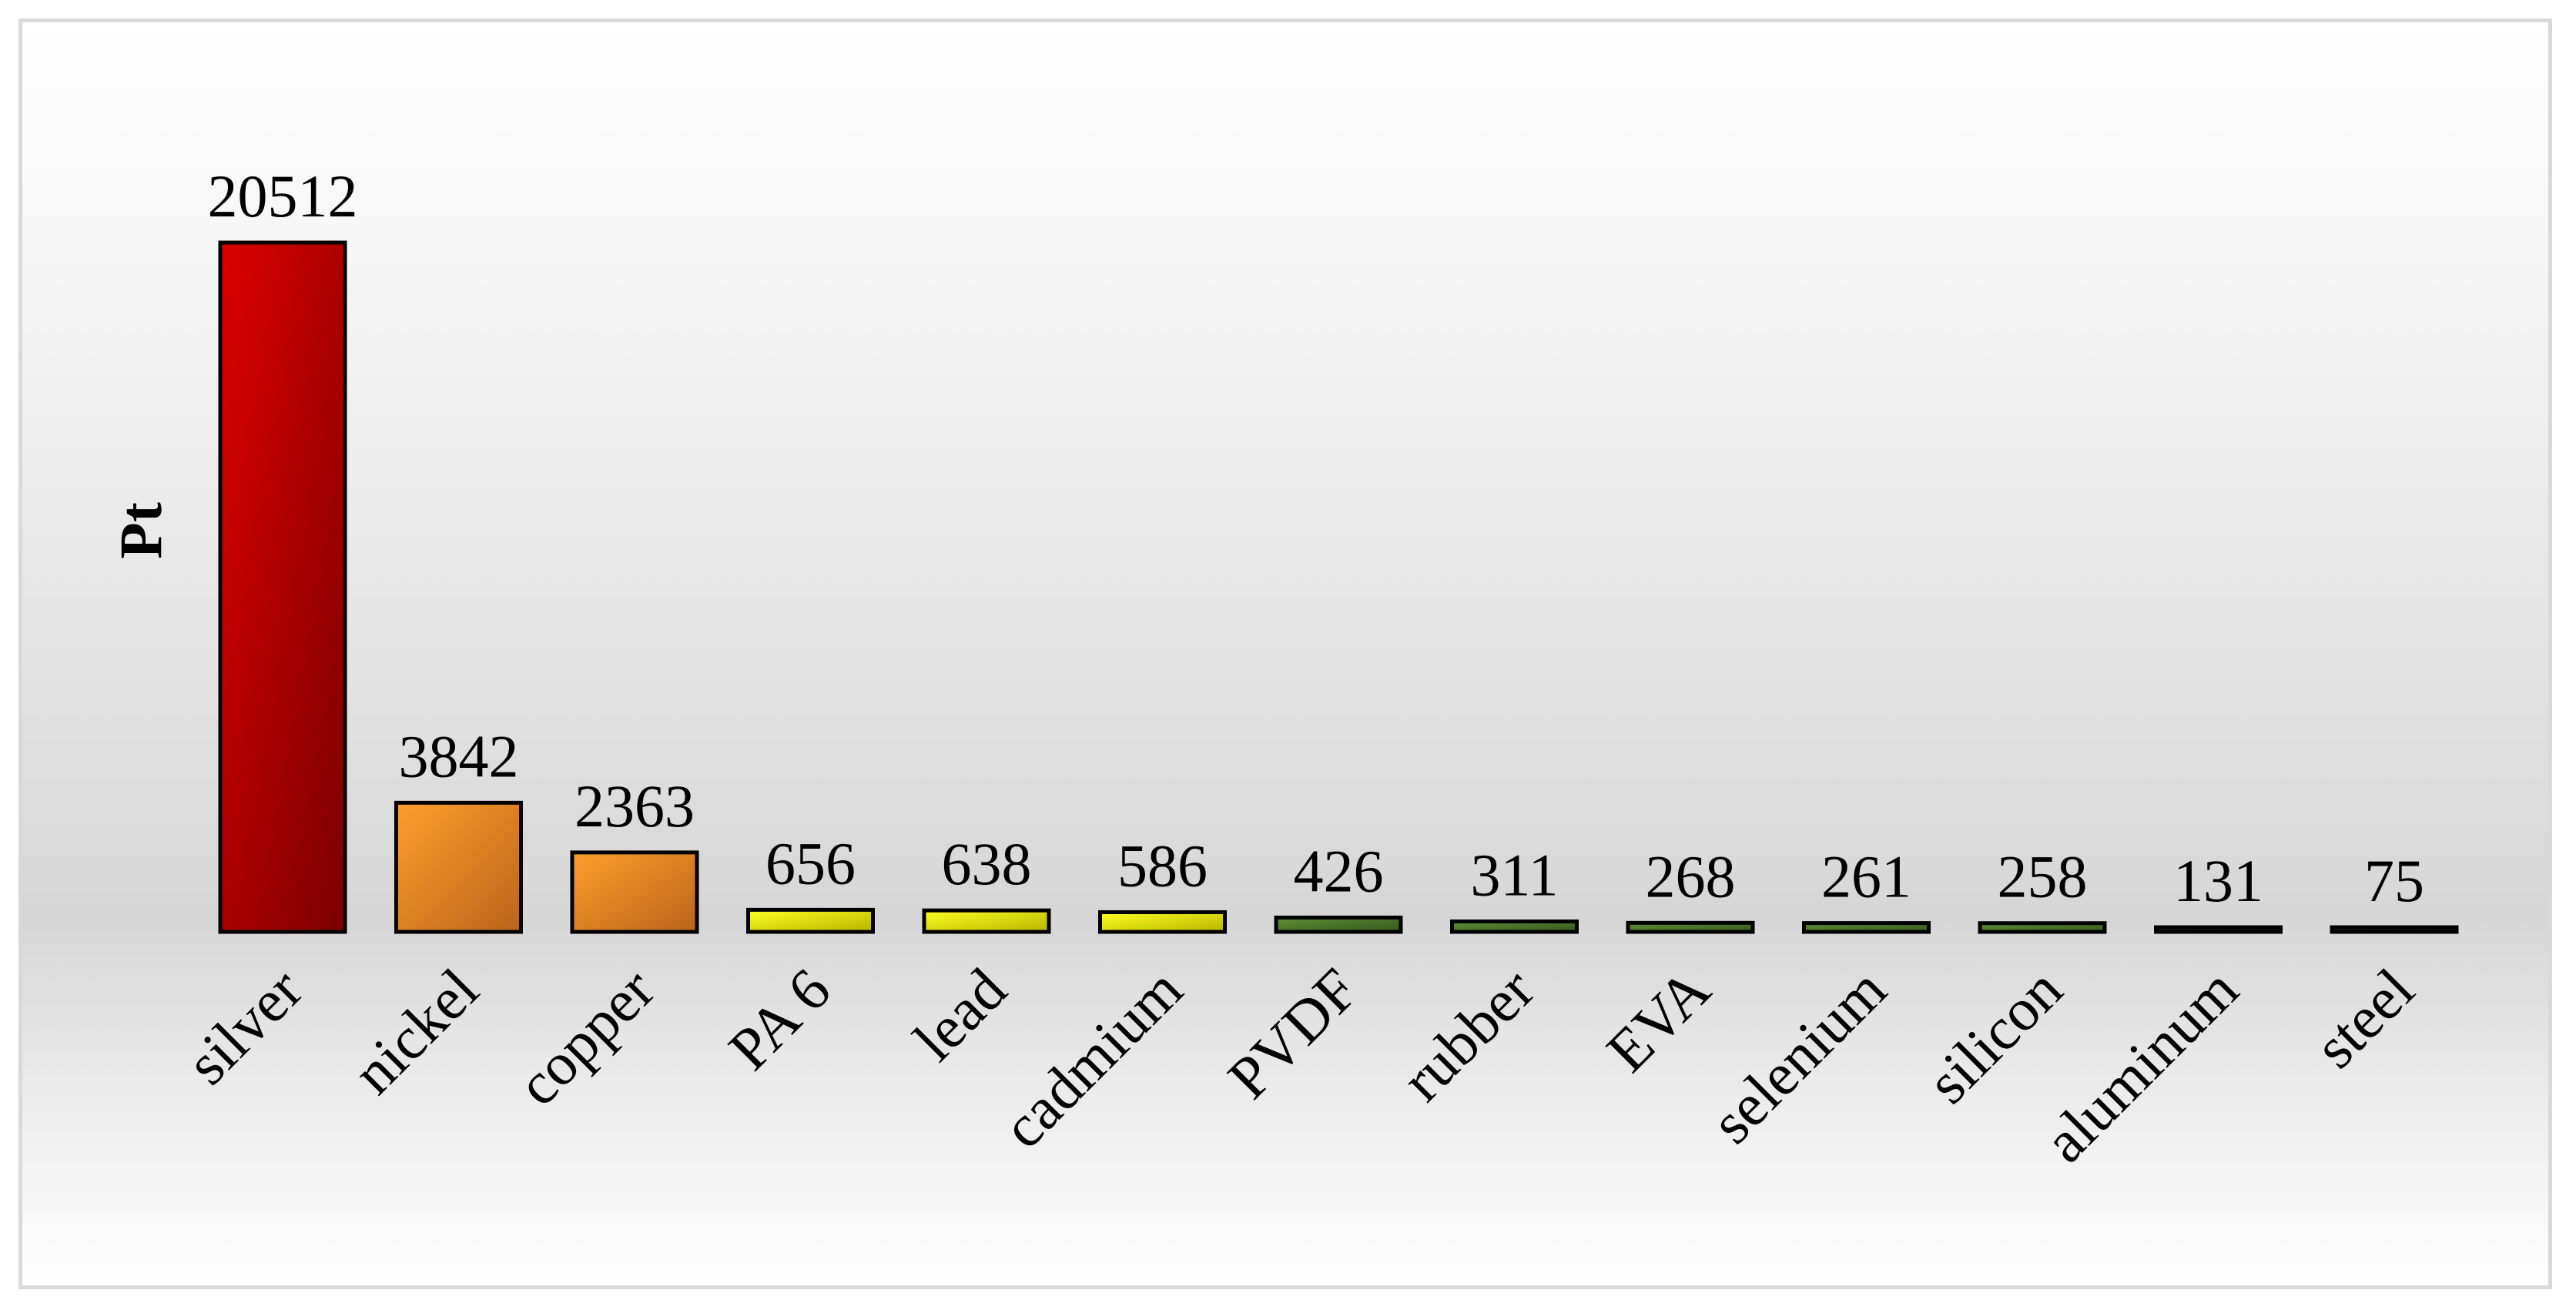 The height and width of the screenshot is (1310, 2576). Describe the element at coordinates (1339, 924) in the screenshot. I see `bar-pvdf` at that location.